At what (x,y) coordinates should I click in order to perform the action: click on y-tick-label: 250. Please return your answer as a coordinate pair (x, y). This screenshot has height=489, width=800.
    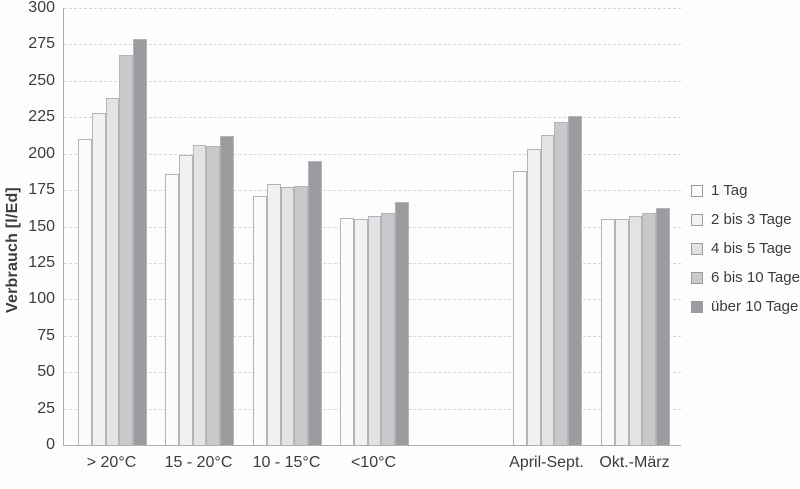
    Looking at the image, I should click on (41, 80).